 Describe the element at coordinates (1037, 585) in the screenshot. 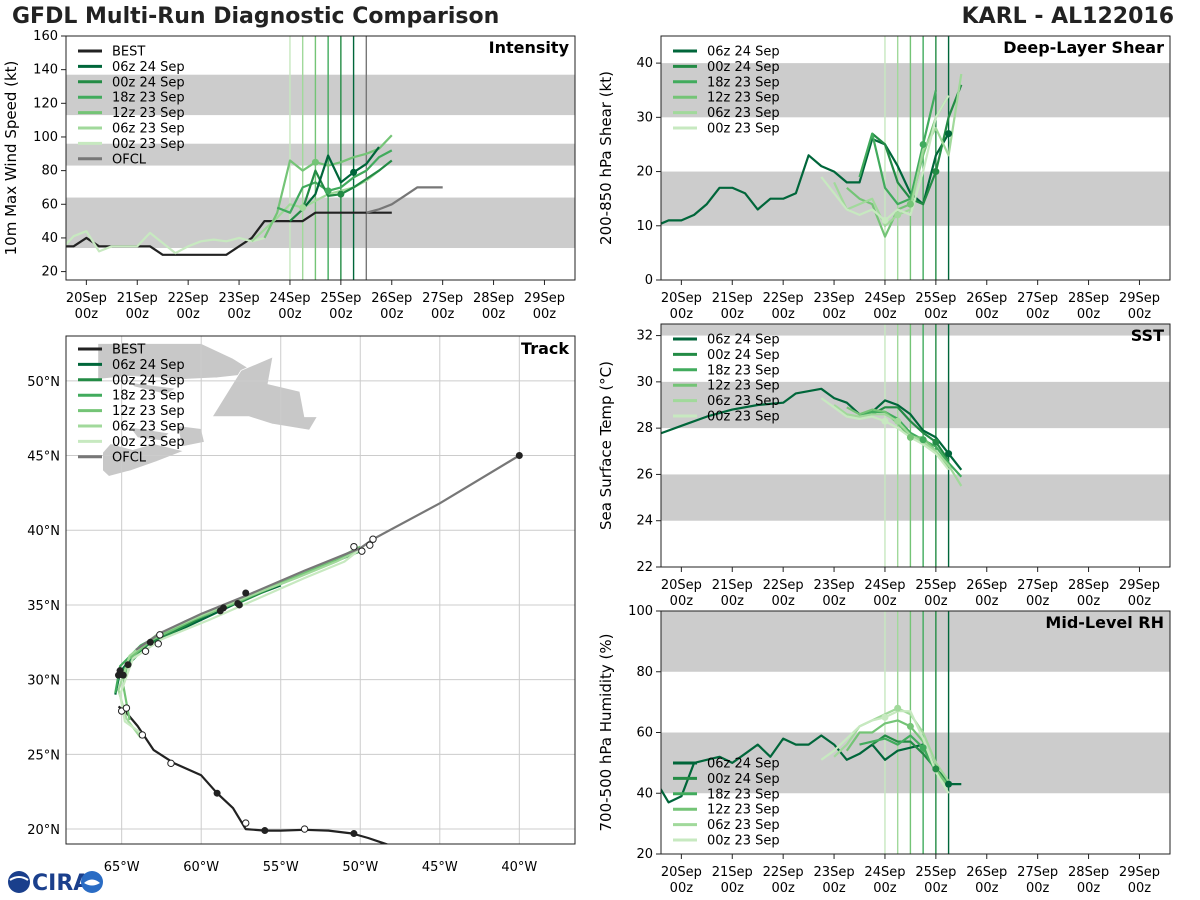

I see `x-tick-day: 27Sep` at that location.